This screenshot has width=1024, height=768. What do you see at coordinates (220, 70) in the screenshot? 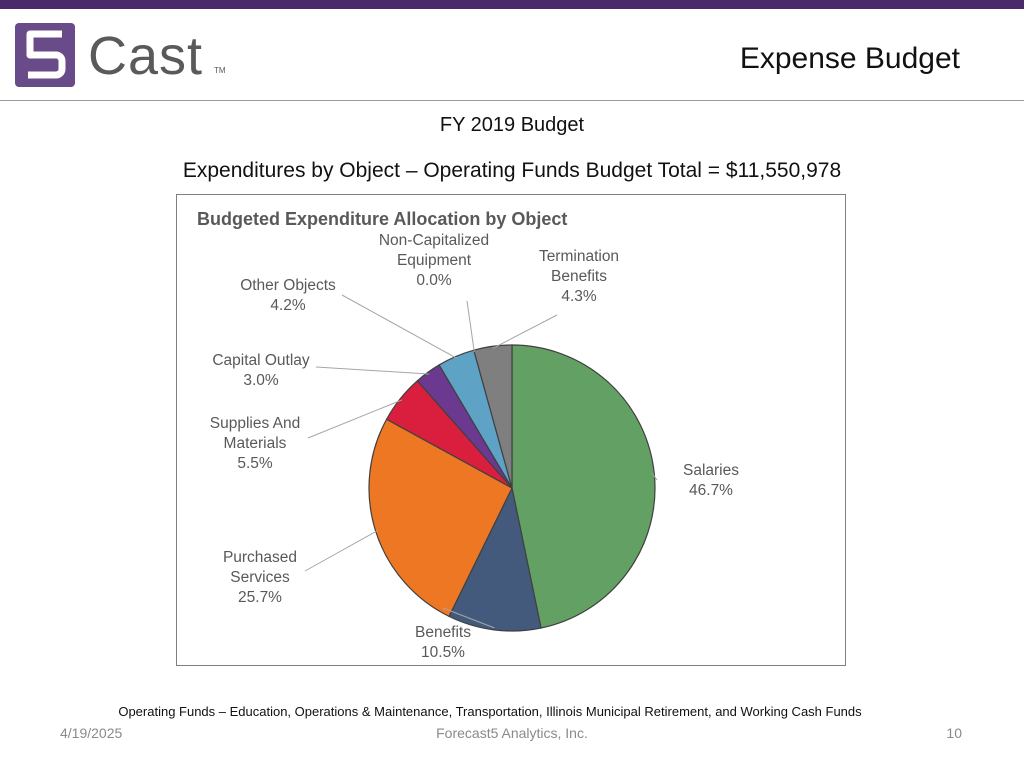
I see `logo-trademark: TM` at bounding box center [220, 70].